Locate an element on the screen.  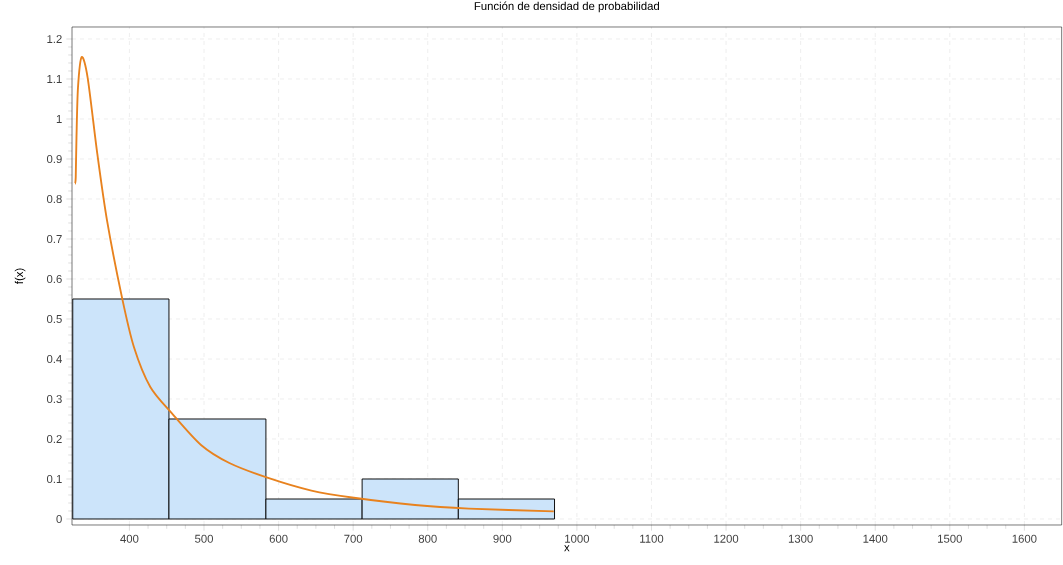
x-tick-label: 800 is located at coordinates (427, 538).